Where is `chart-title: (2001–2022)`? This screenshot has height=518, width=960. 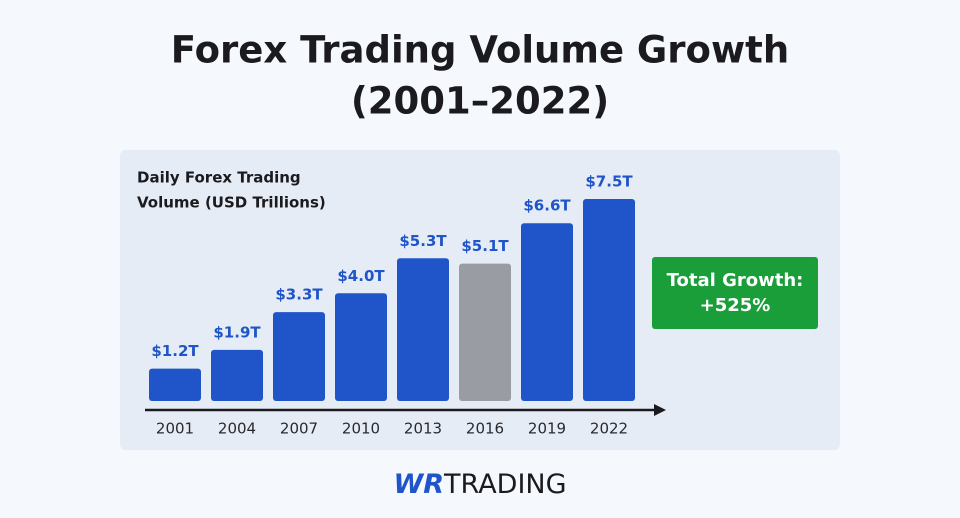 chart-title: (2001–2022) is located at coordinates (480, 101).